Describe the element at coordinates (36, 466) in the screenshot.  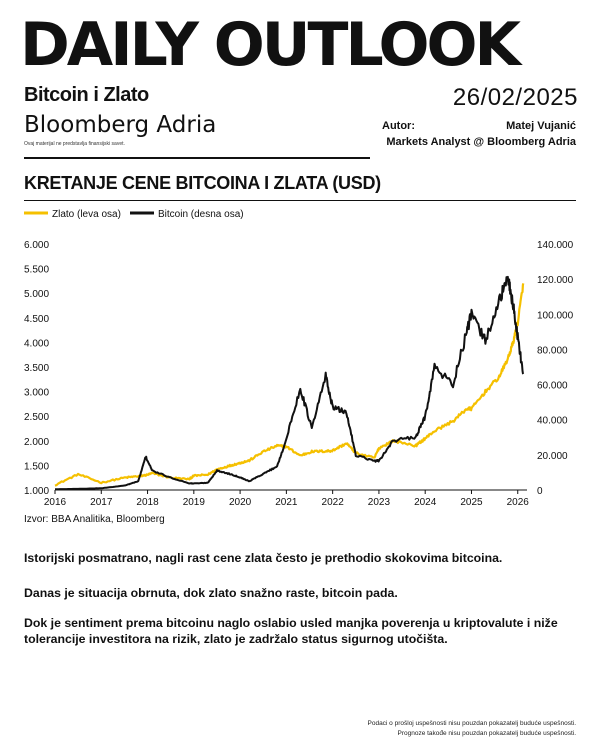
I see `y-left-tick-label: 1.500` at that location.